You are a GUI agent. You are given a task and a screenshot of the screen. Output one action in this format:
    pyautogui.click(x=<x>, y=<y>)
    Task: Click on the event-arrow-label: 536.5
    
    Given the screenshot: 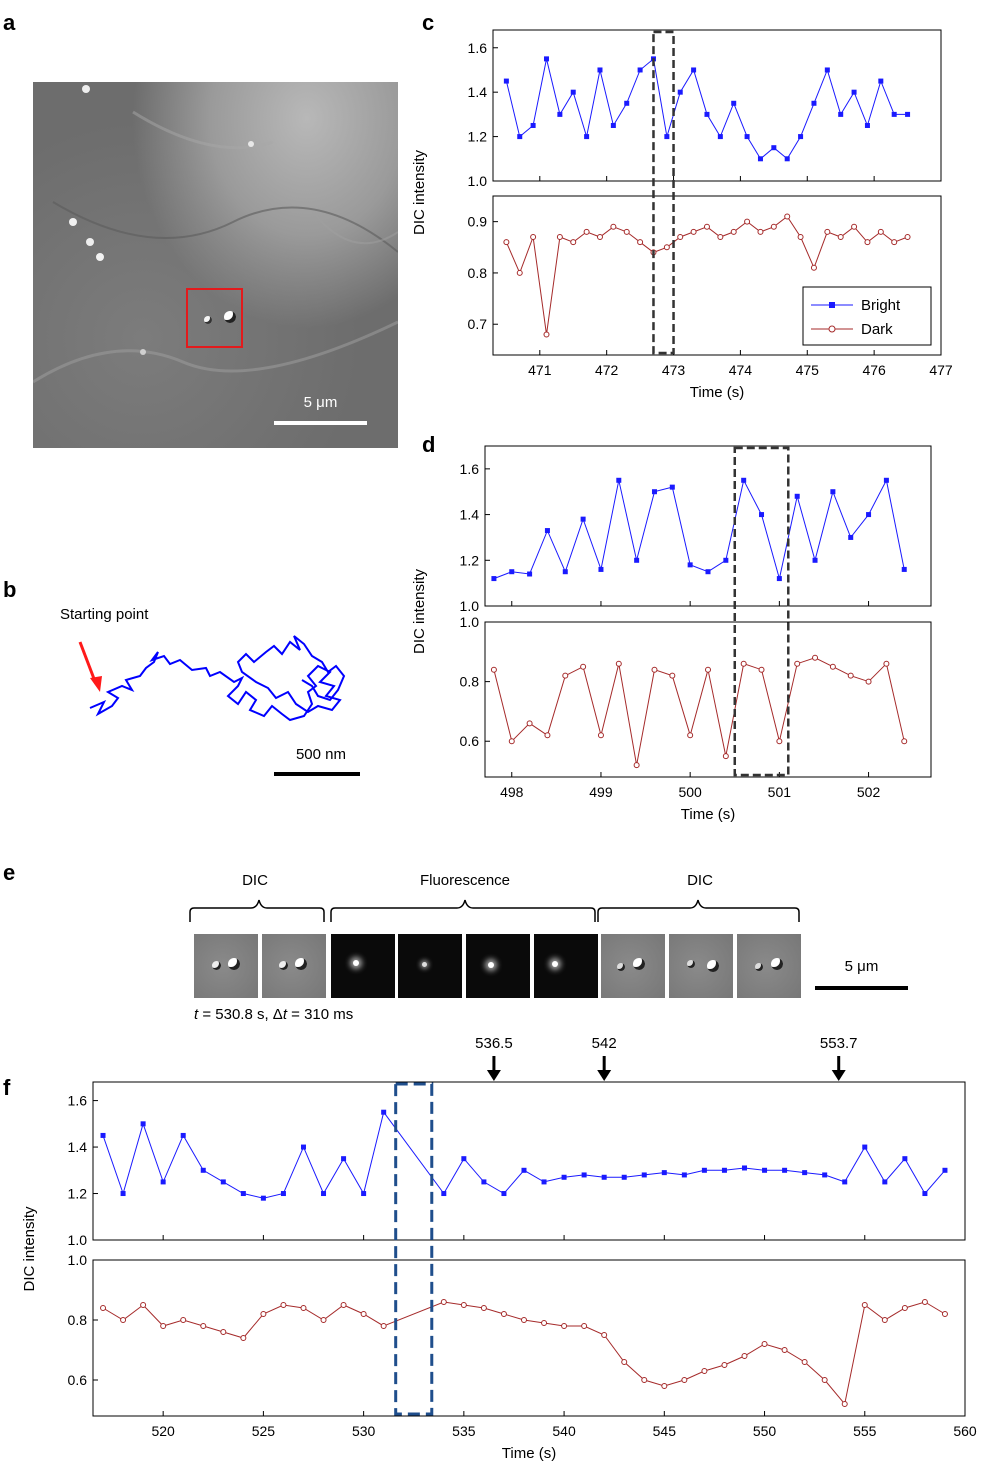 What is the action you would take?
    pyautogui.click(x=494, y=1043)
    